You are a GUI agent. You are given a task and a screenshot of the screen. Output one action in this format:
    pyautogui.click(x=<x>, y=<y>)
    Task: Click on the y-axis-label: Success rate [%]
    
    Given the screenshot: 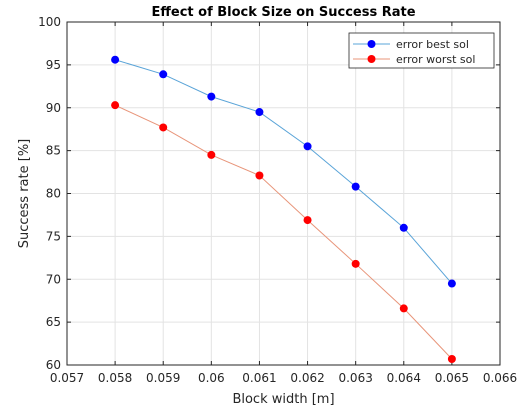 What is the action you would take?
    pyautogui.click(x=24, y=194)
    